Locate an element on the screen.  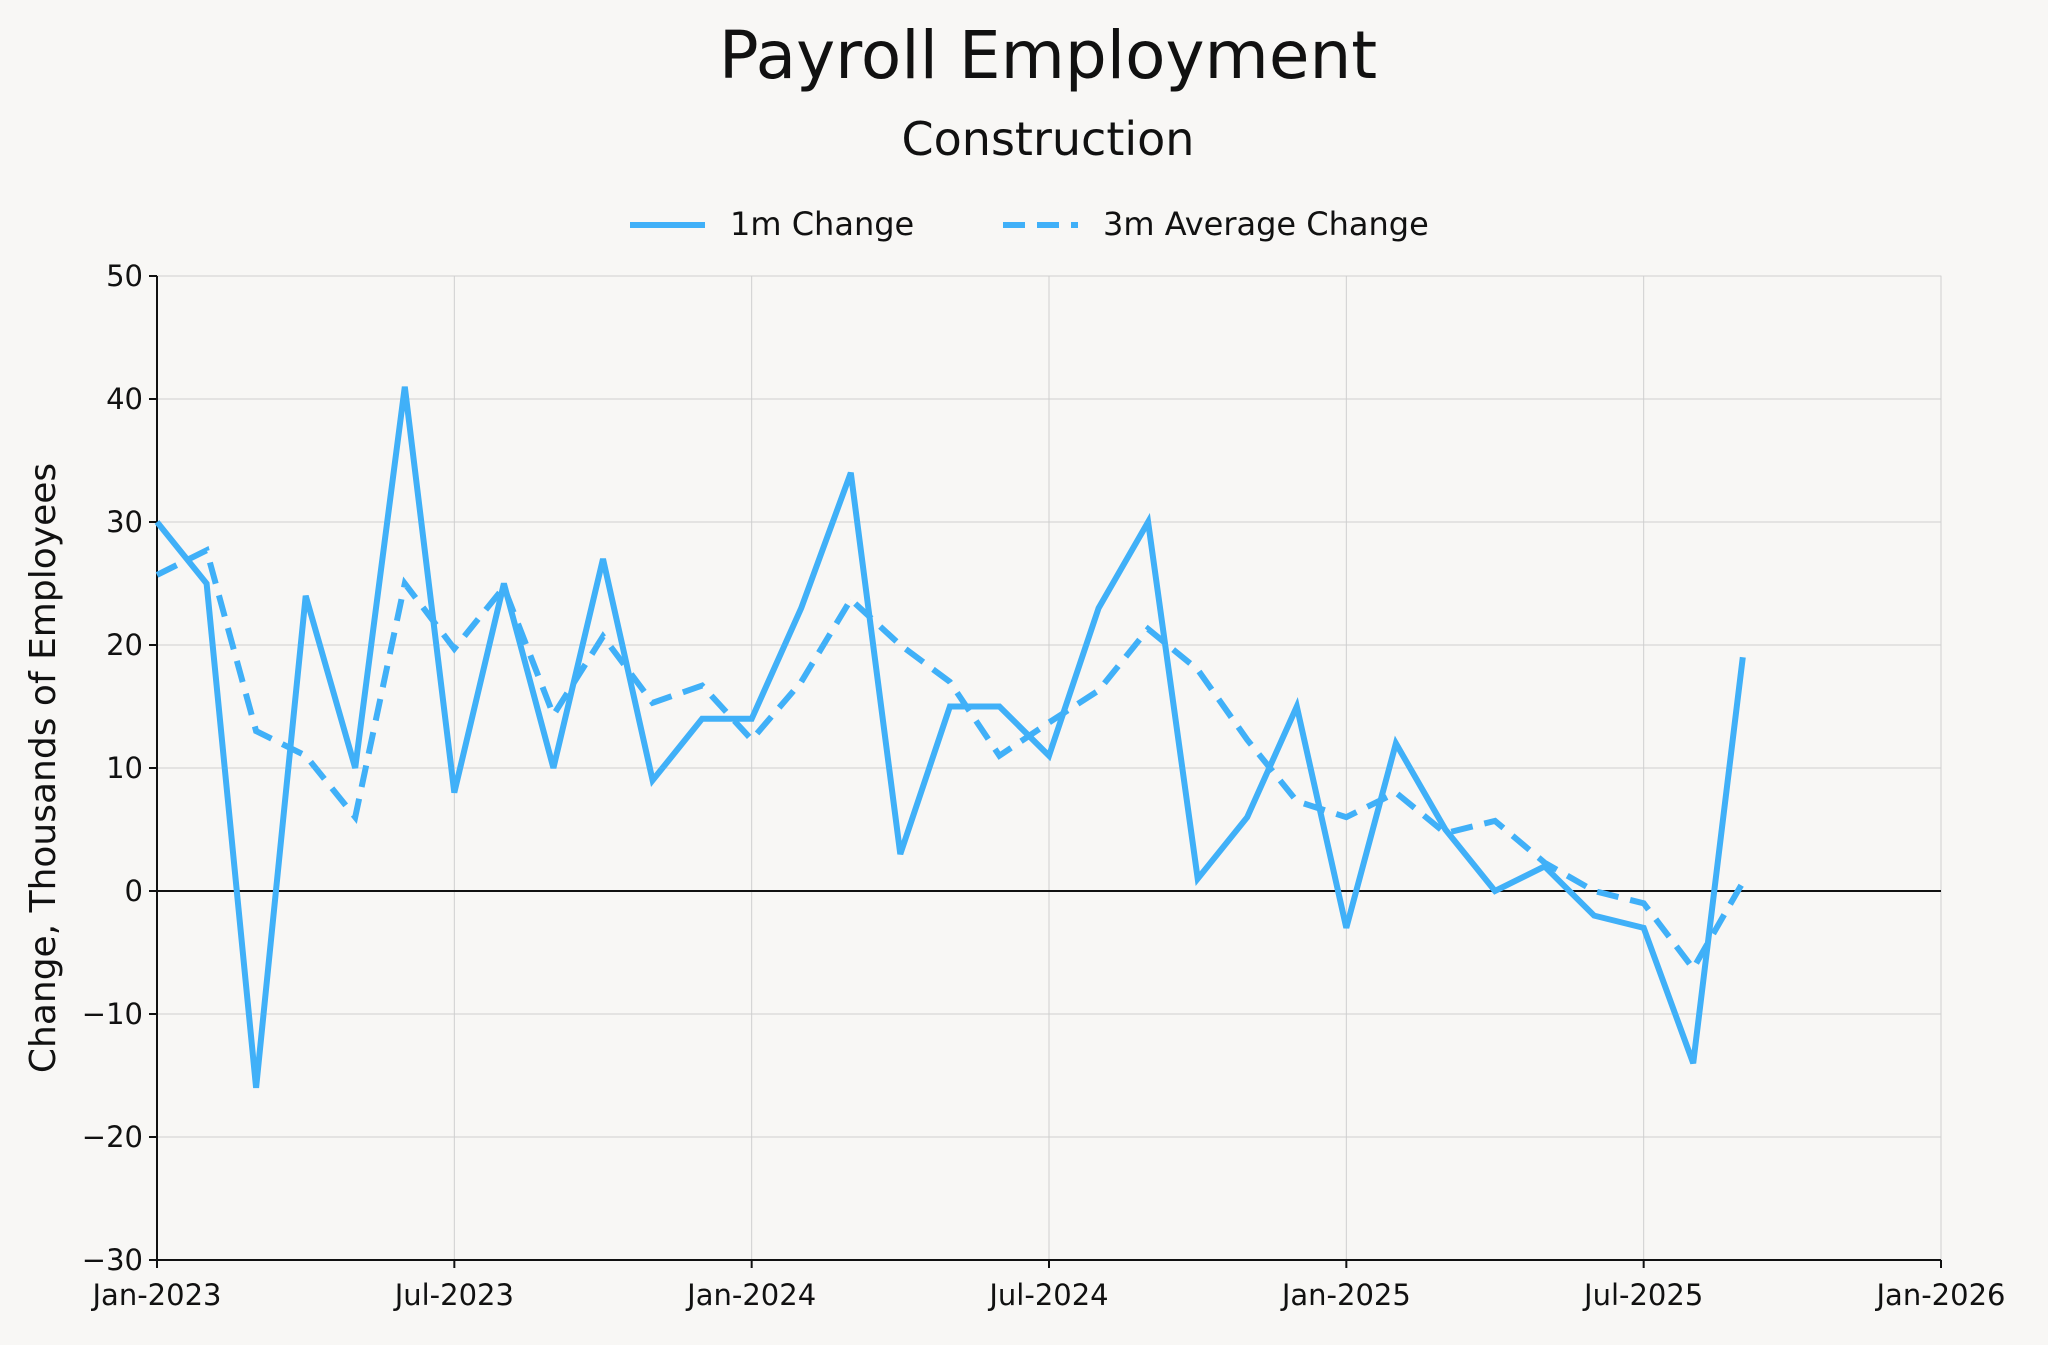
y-tick-label: 40 is located at coordinates (124, 399).